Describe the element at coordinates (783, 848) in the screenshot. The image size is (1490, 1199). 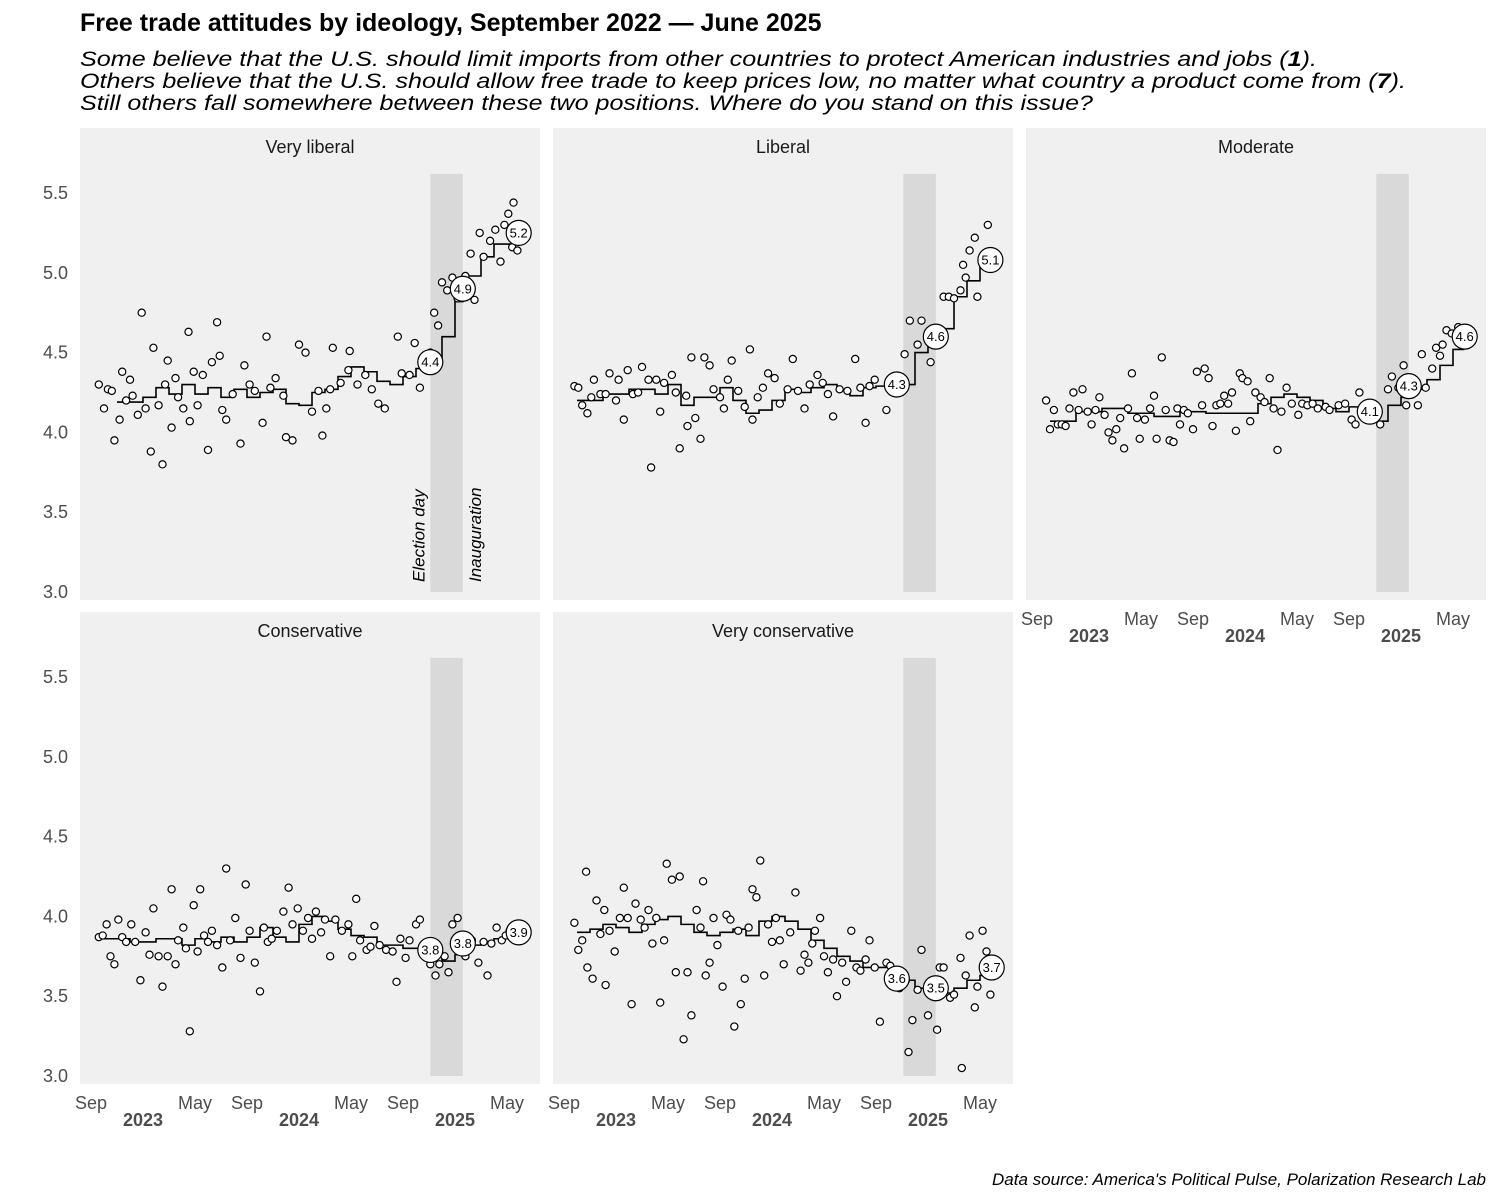
I see `panel-background` at that location.